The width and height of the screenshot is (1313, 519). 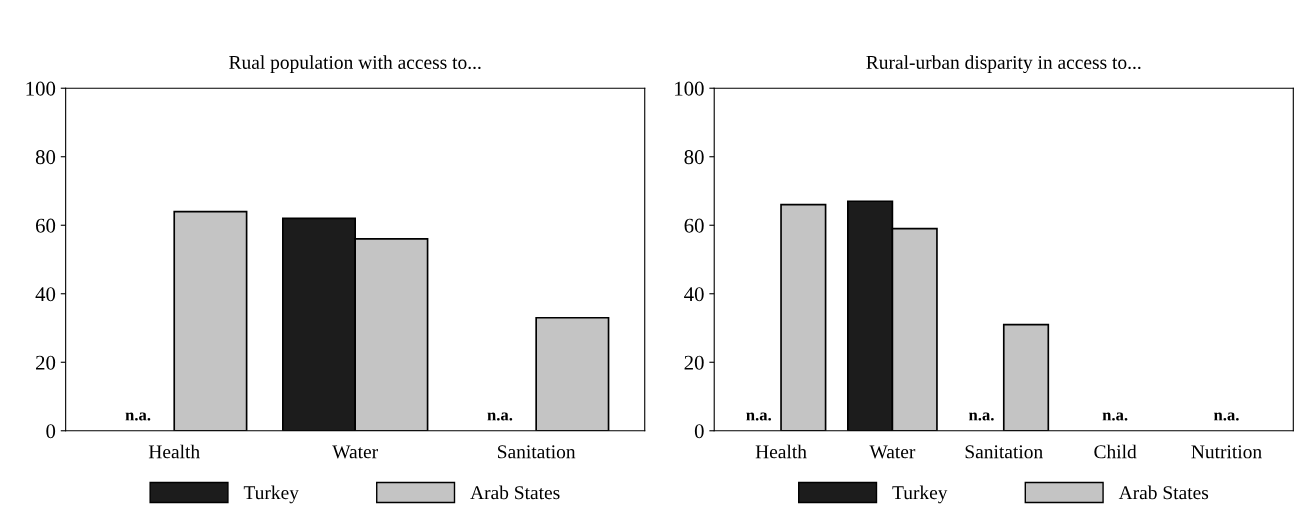 What do you see at coordinates (1115, 451) in the screenshot?
I see `x-tick-label: Child` at bounding box center [1115, 451].